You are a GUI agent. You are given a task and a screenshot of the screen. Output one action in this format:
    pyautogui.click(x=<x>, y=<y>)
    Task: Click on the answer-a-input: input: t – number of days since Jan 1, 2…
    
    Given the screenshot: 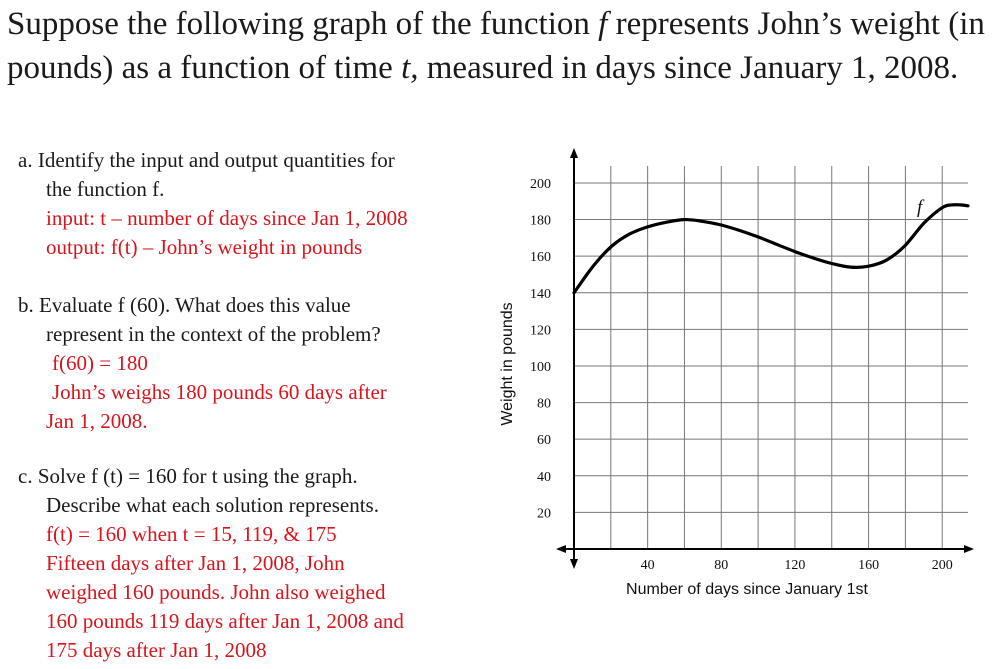 What is the action you would take?
    pyautogui.click(x=227, y=218)
    